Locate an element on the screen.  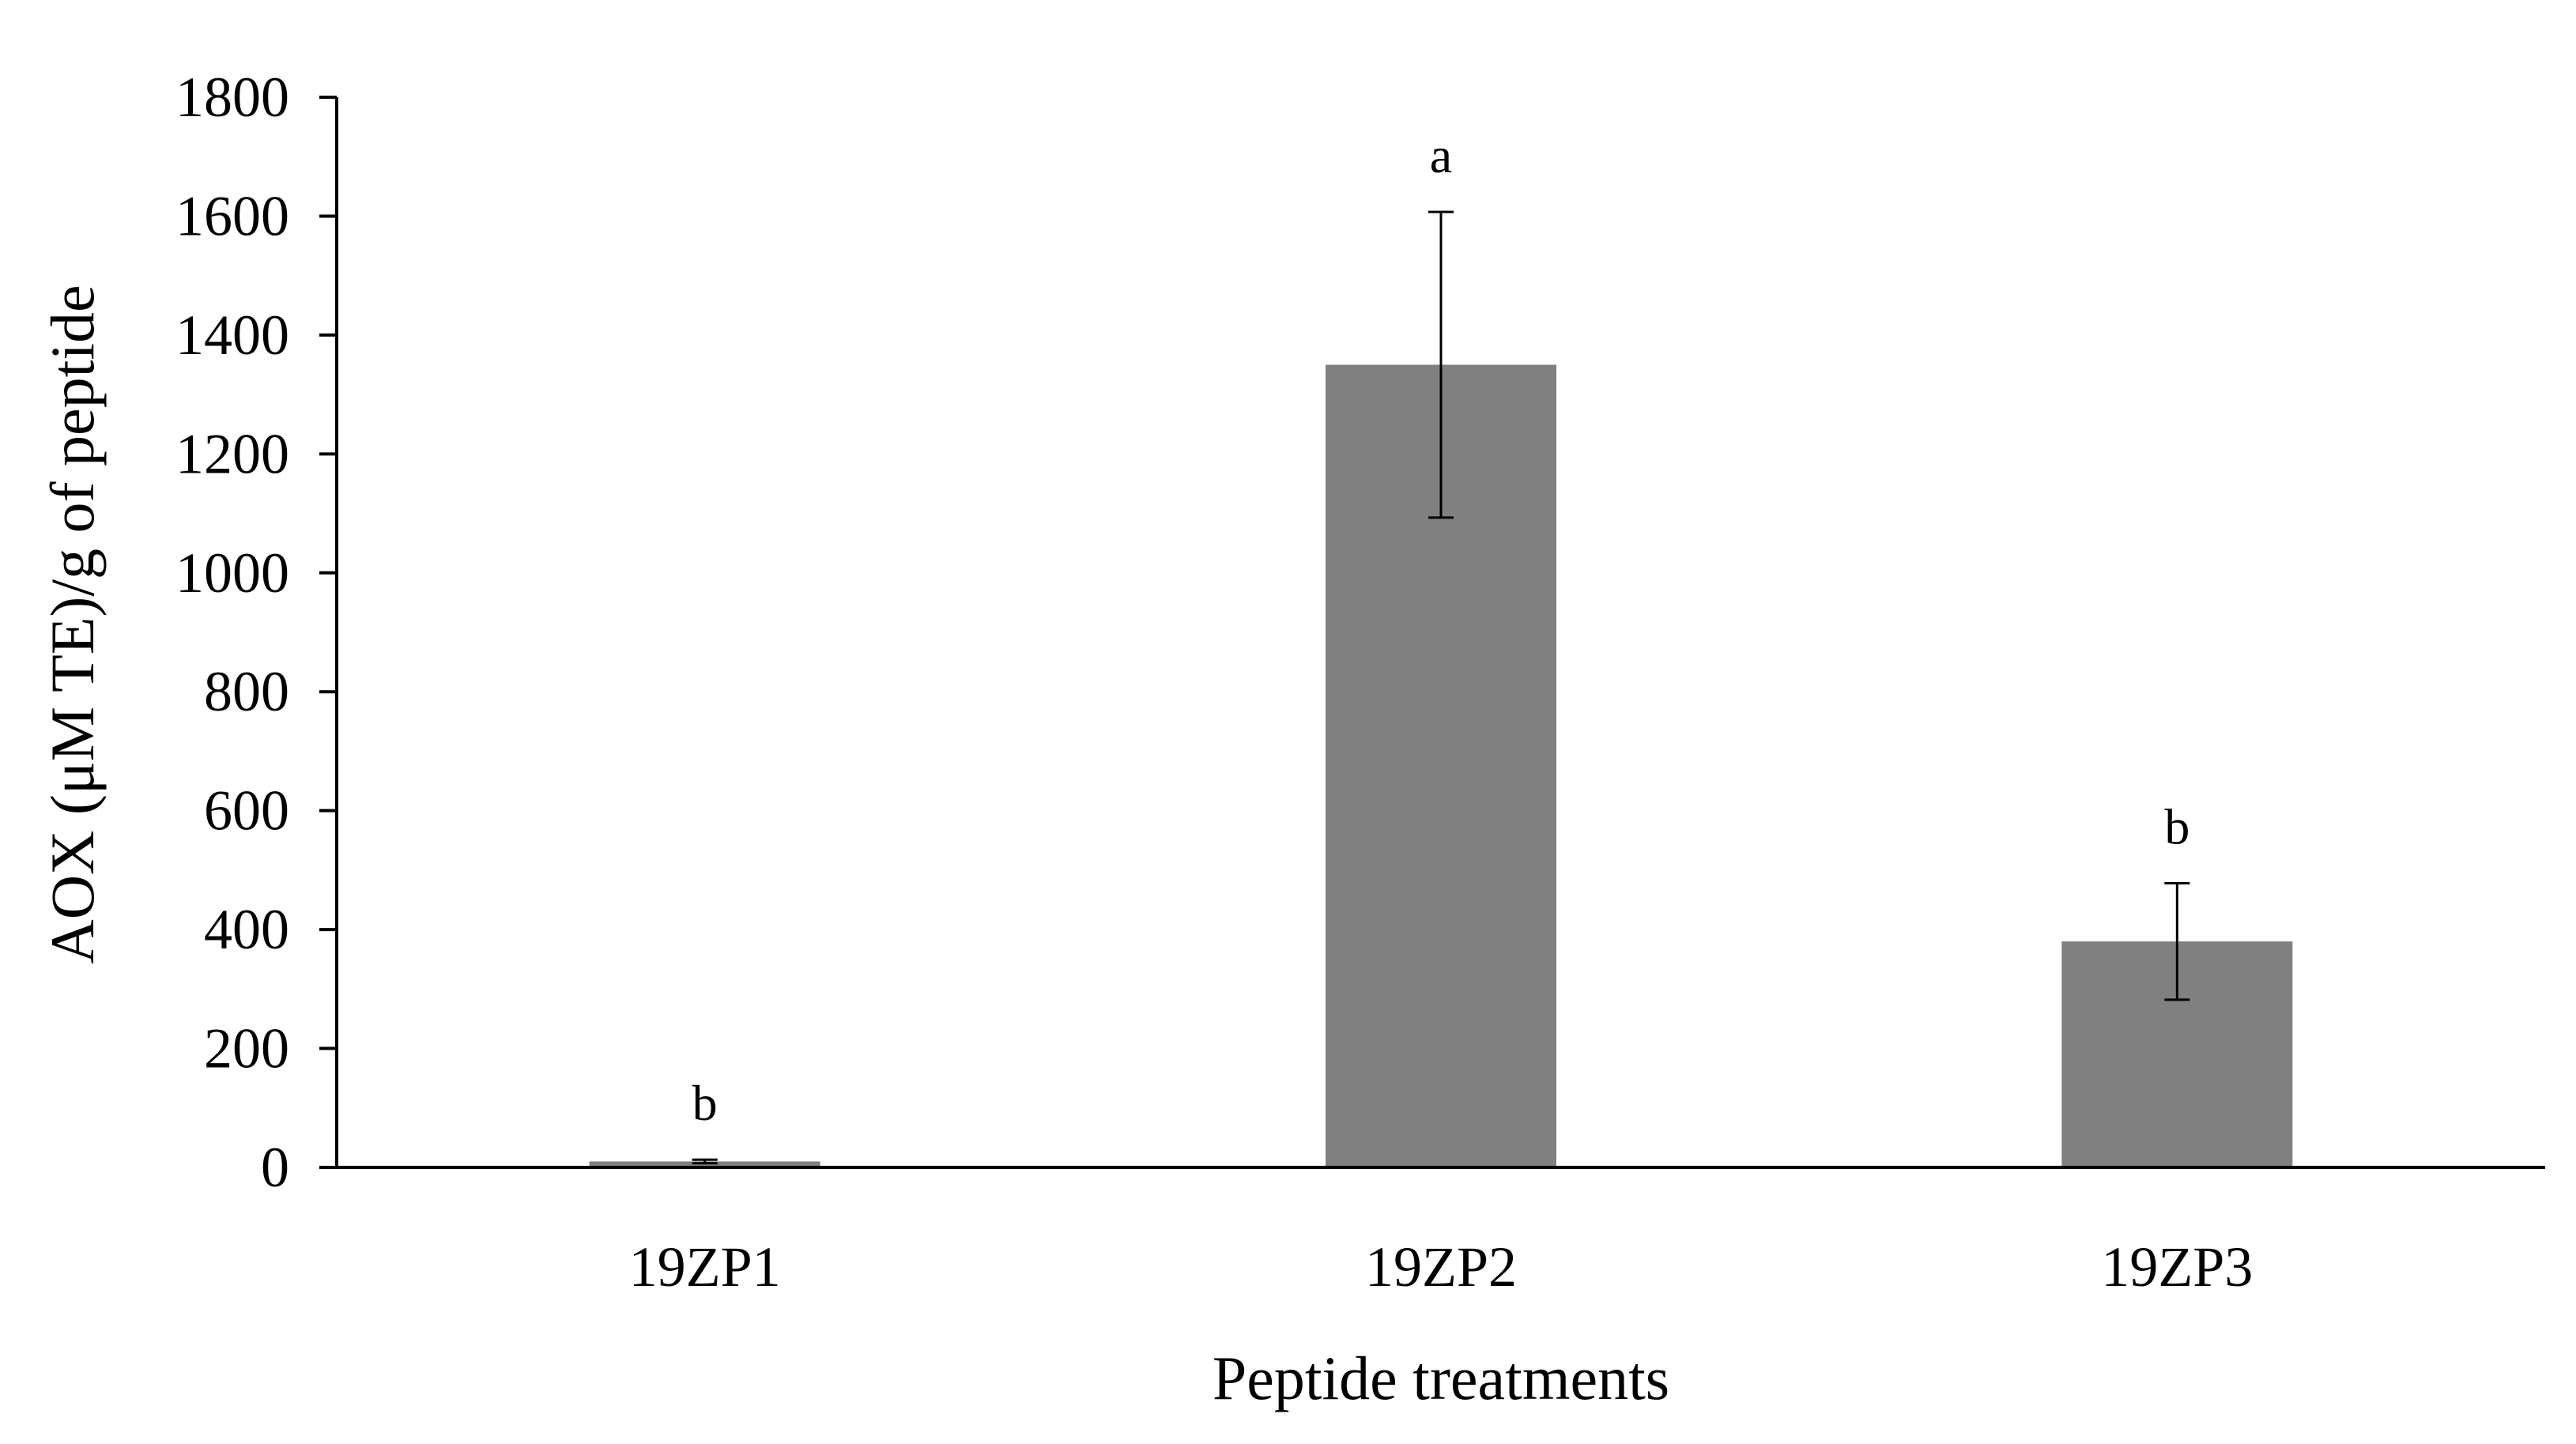
x-axis-title: Peptide treatments is located at coordinates (1441, 1378).